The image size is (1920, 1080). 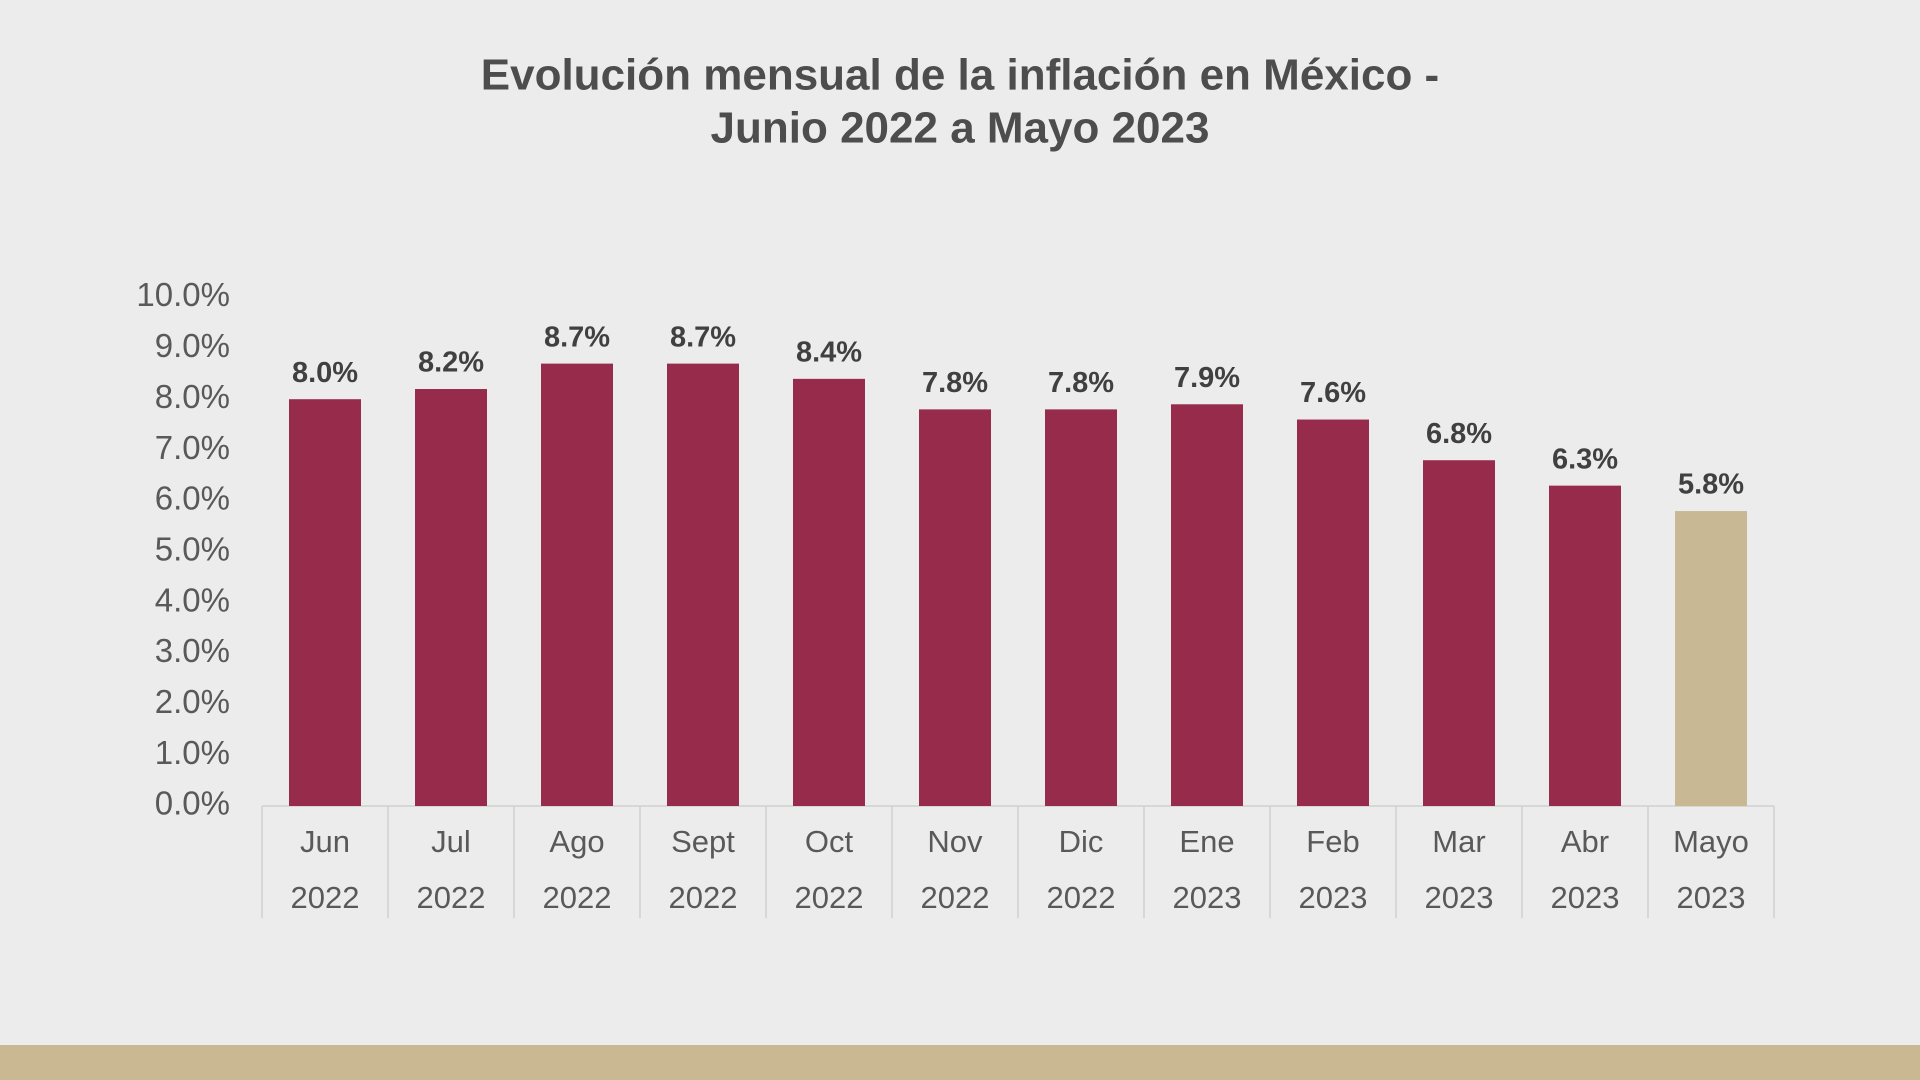 What do you see at coordinates (183, 294) in the screenshot?
I see `y-tick-label: 10.0%` at bounding box center [183, 294].